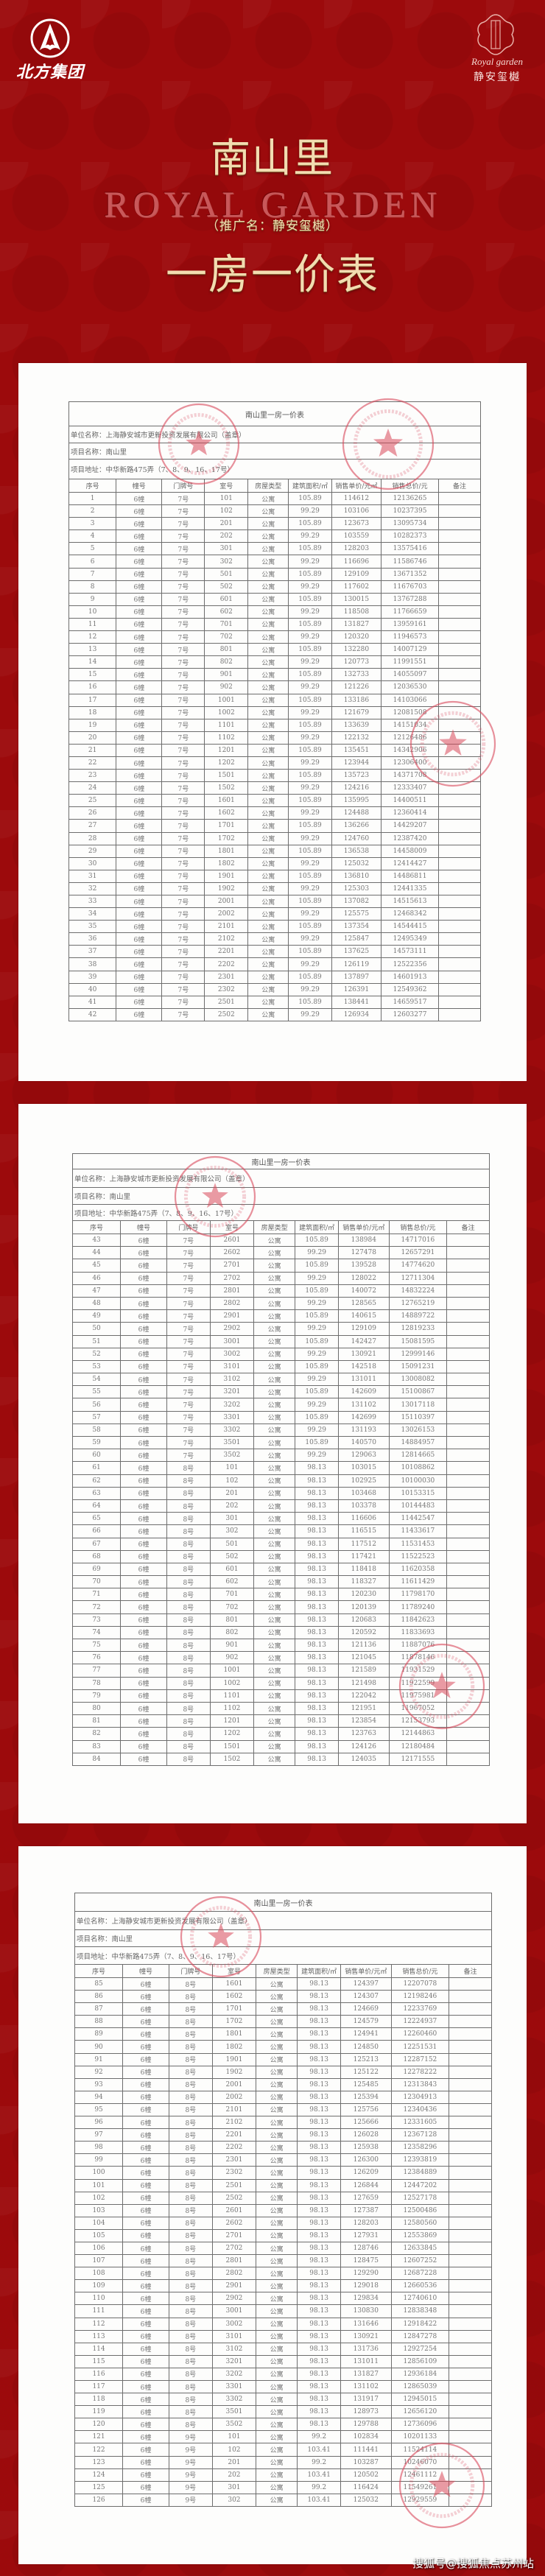 This screenshot has width=545, height=2576. I want to click on serial-no-cell: 117, so click(99, 2386).